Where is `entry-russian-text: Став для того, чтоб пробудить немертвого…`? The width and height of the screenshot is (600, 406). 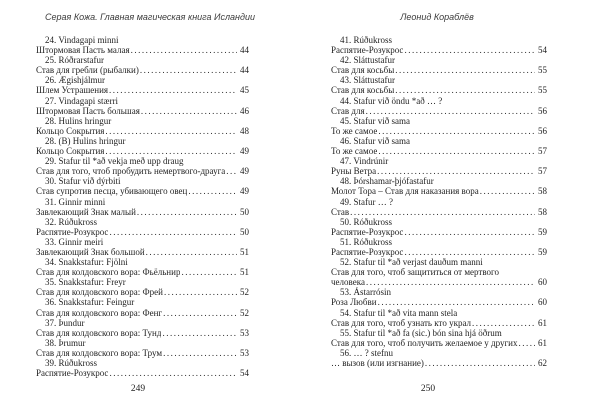 entry-russian-text: Став для того, чтоб пробудить немертвого… is located at coordinates (131, 171).